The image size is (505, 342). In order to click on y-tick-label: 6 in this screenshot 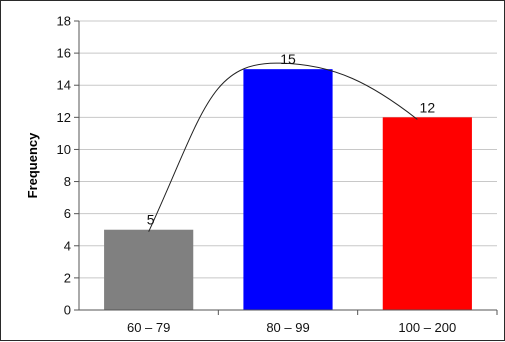, I will do `click(67, 213)`.